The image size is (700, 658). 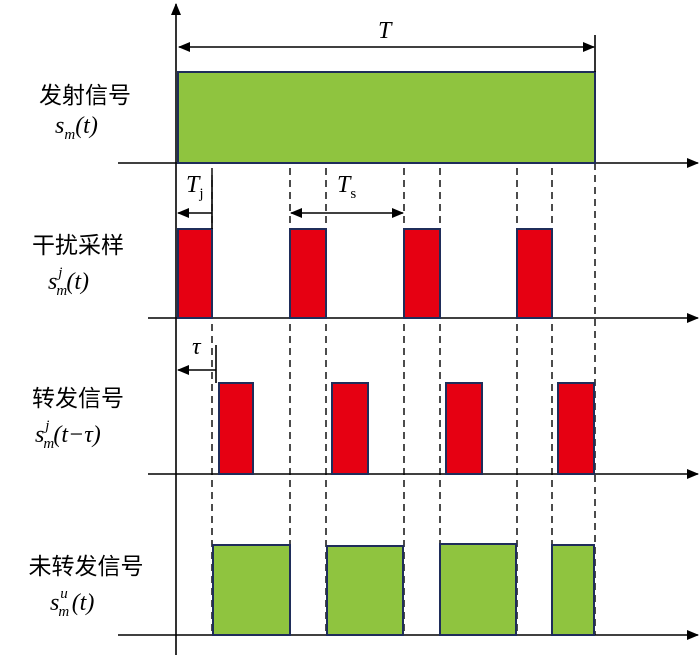 What do you see at coordinates (68, 435) in the screenshot?
I see `row-symbol: smj (t−τ)` at bounding box center [68, 435].